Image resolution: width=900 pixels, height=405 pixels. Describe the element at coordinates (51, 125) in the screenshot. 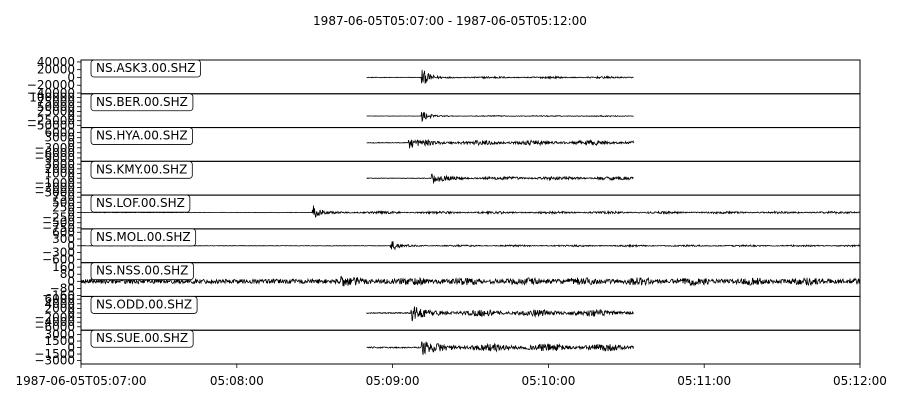

I see `y-tick-label: −50000` at that location.